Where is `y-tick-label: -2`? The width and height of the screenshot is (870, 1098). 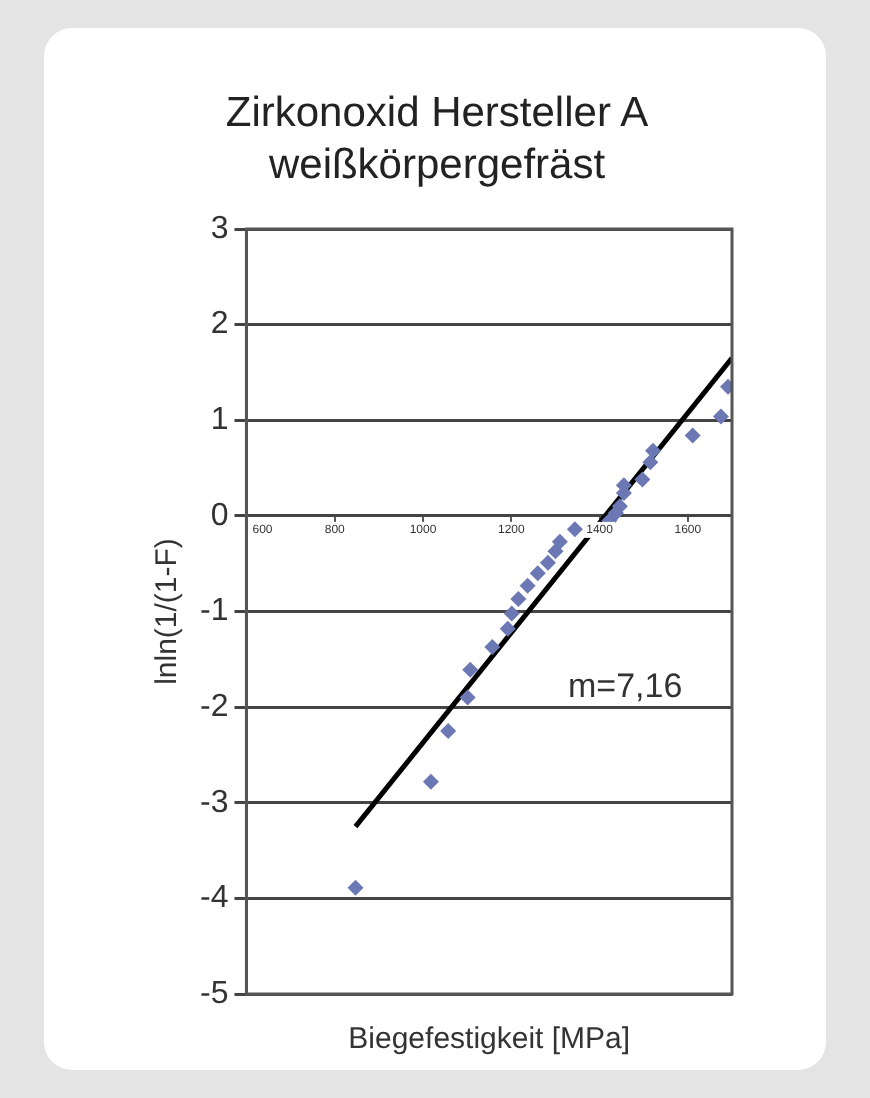 y-tick-label: -2 is located at coordinates (214, 706).